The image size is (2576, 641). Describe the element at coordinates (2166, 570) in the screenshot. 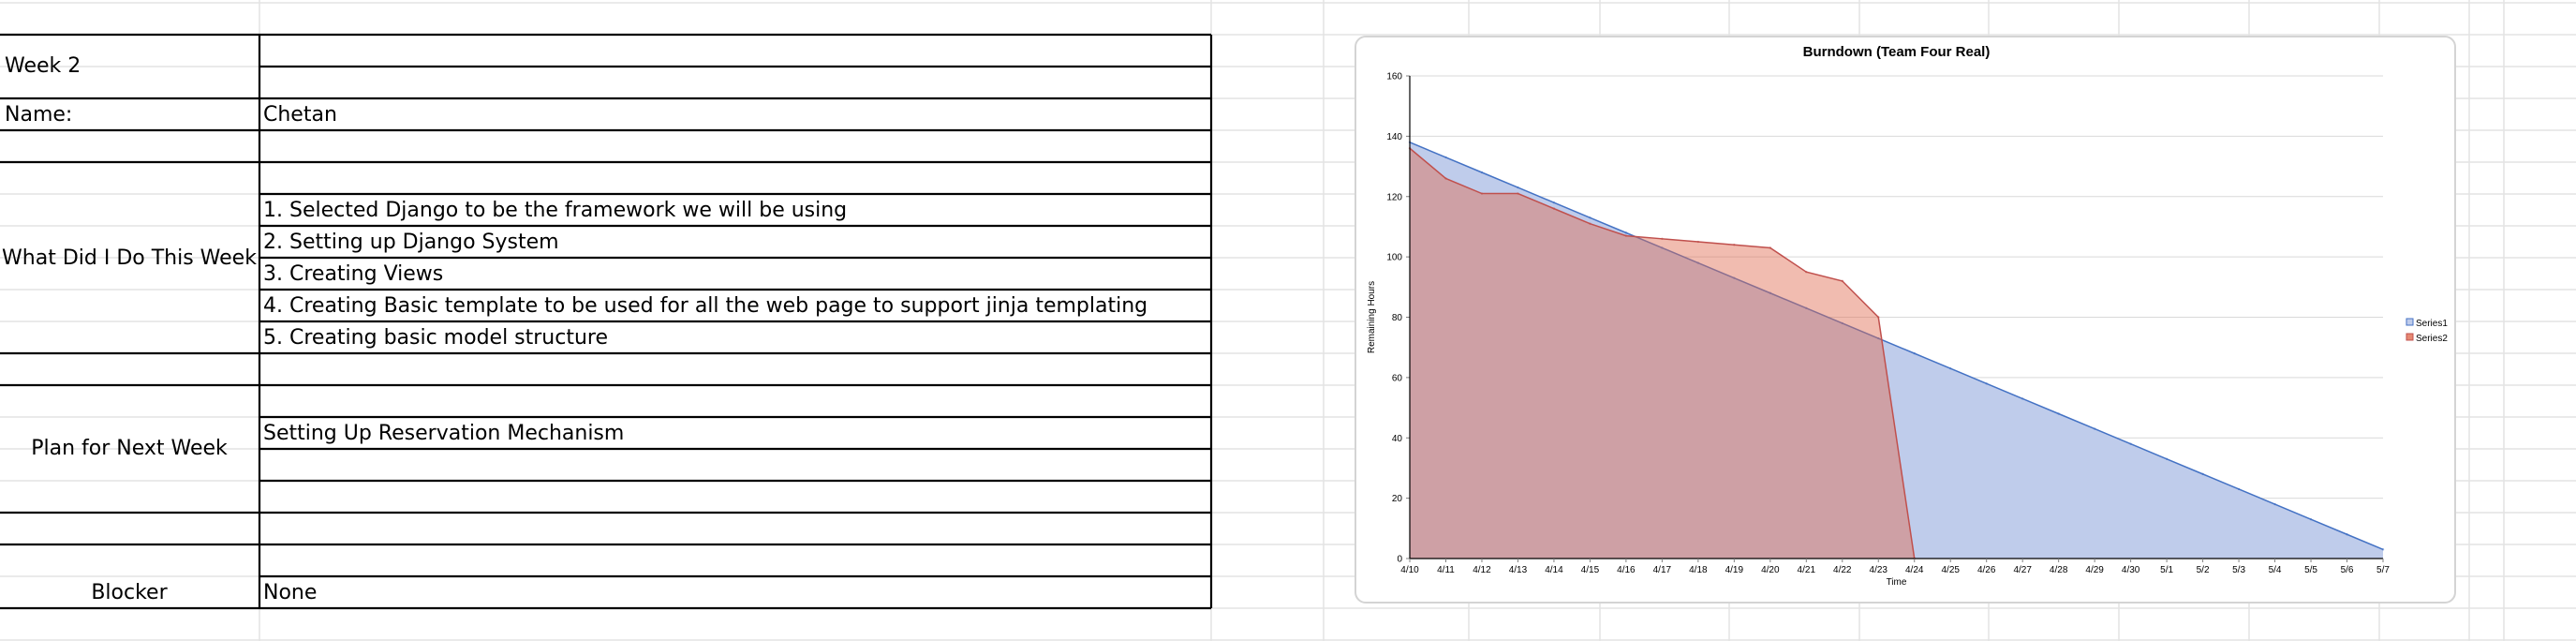

I see `x-tick-label: 5/1` at that location.